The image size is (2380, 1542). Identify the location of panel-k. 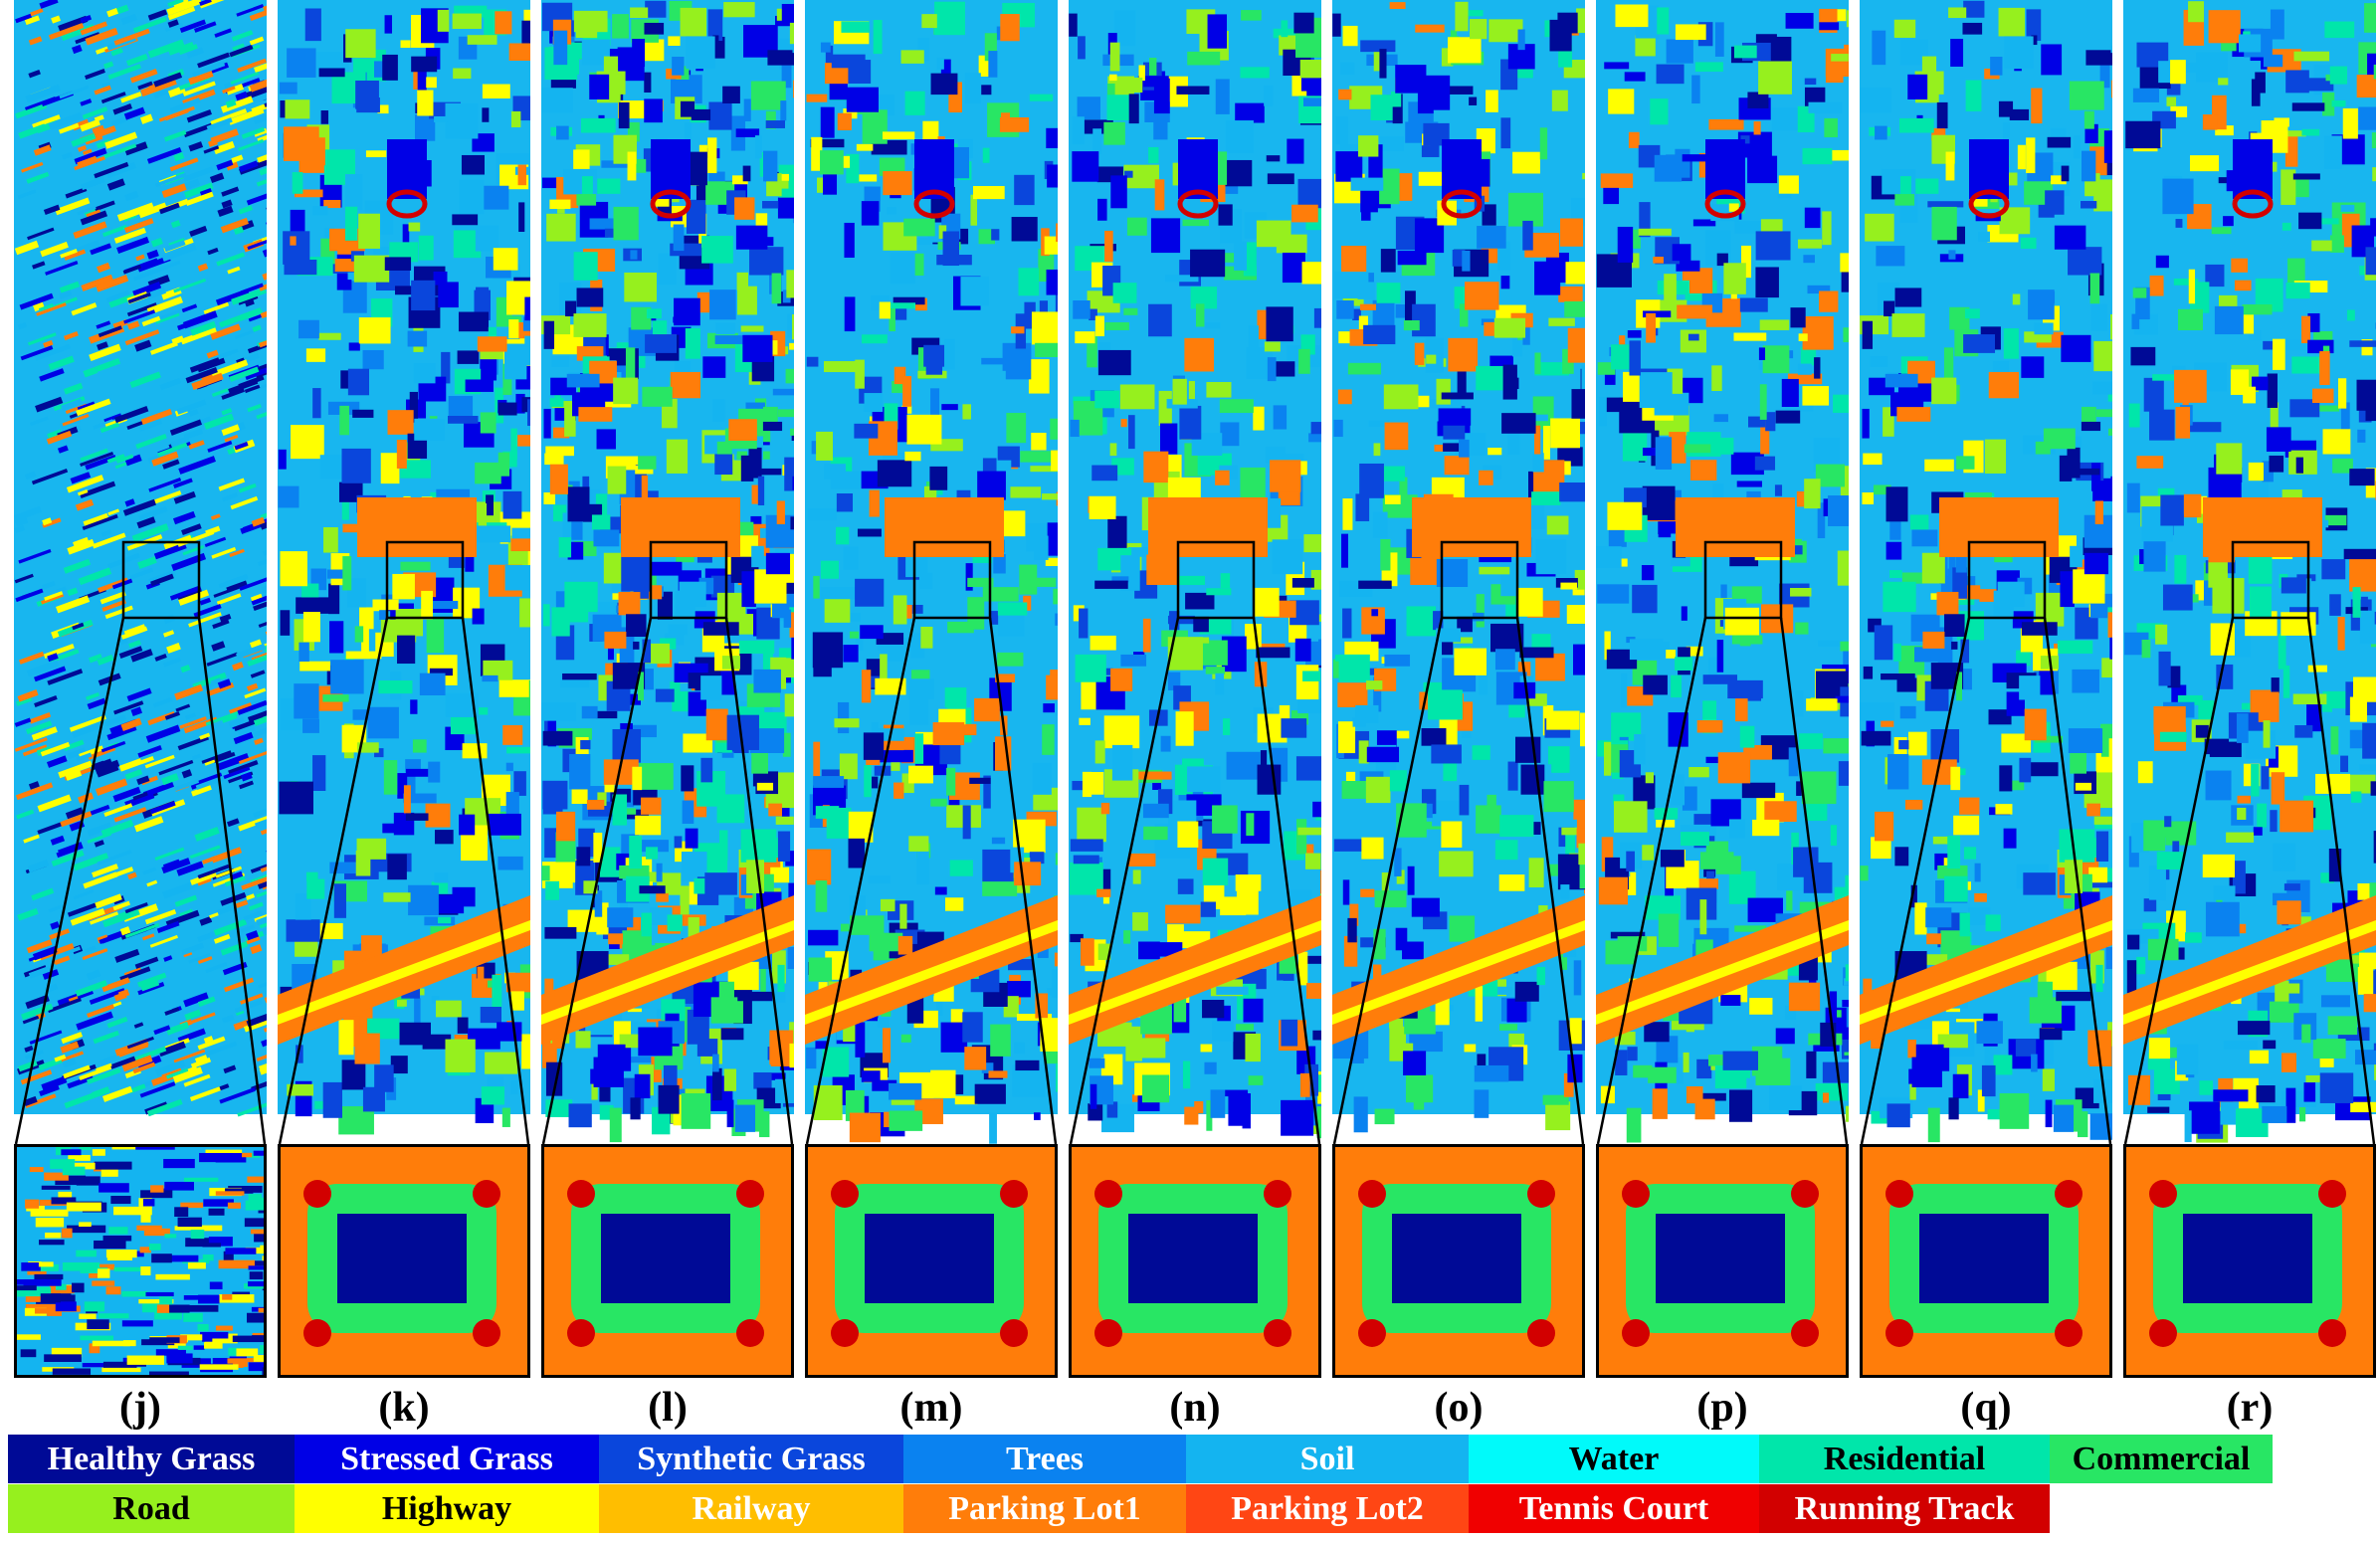
(404, 691).